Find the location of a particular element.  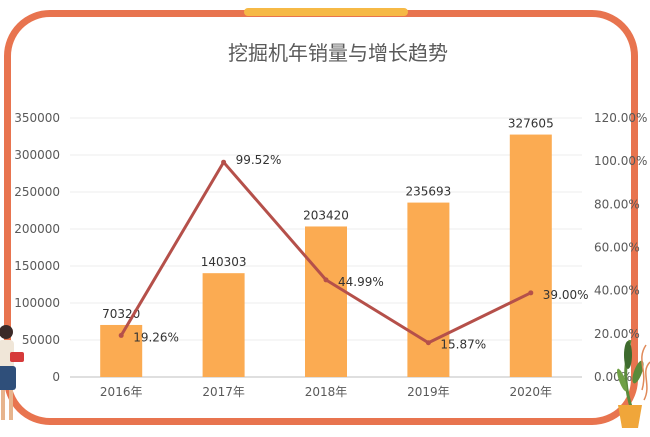

right-axis-tick-label: 100.00% is located at coordinates (620, 161).